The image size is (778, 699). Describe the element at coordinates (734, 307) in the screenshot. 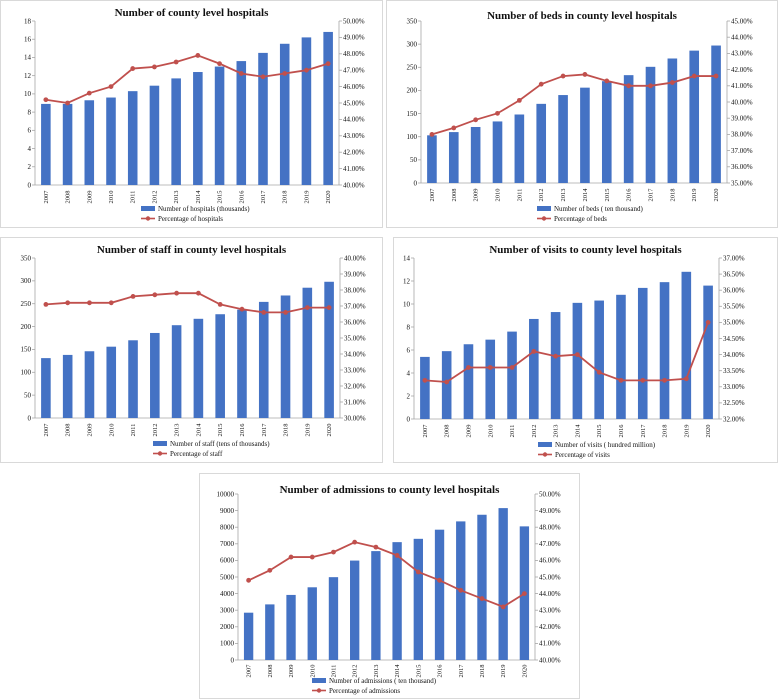

I see `right-tick-label: 35.50%` at that location.